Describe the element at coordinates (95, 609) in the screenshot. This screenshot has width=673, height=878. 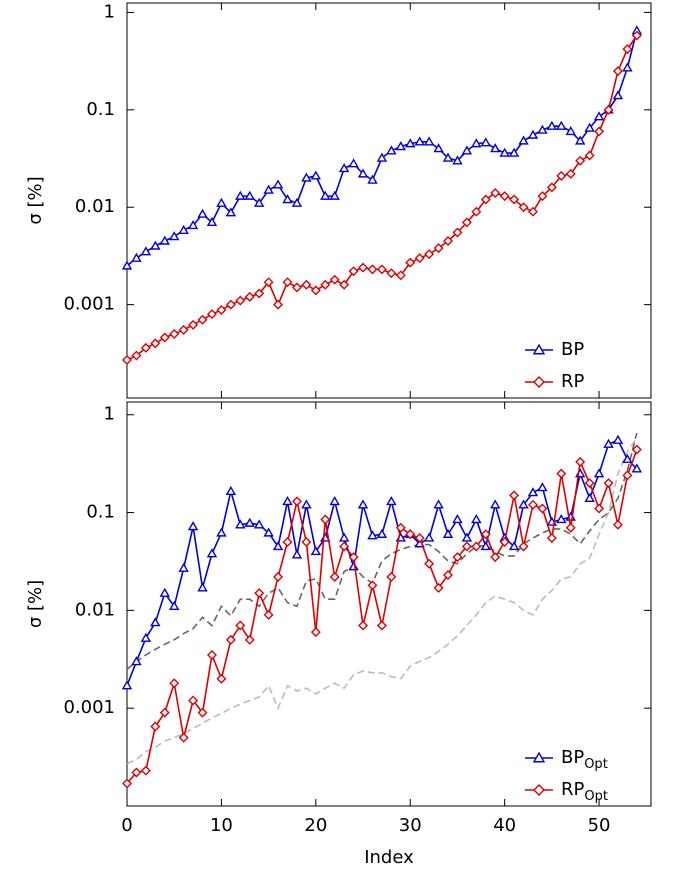
I see `y-tick-label: 0.01` at that location.